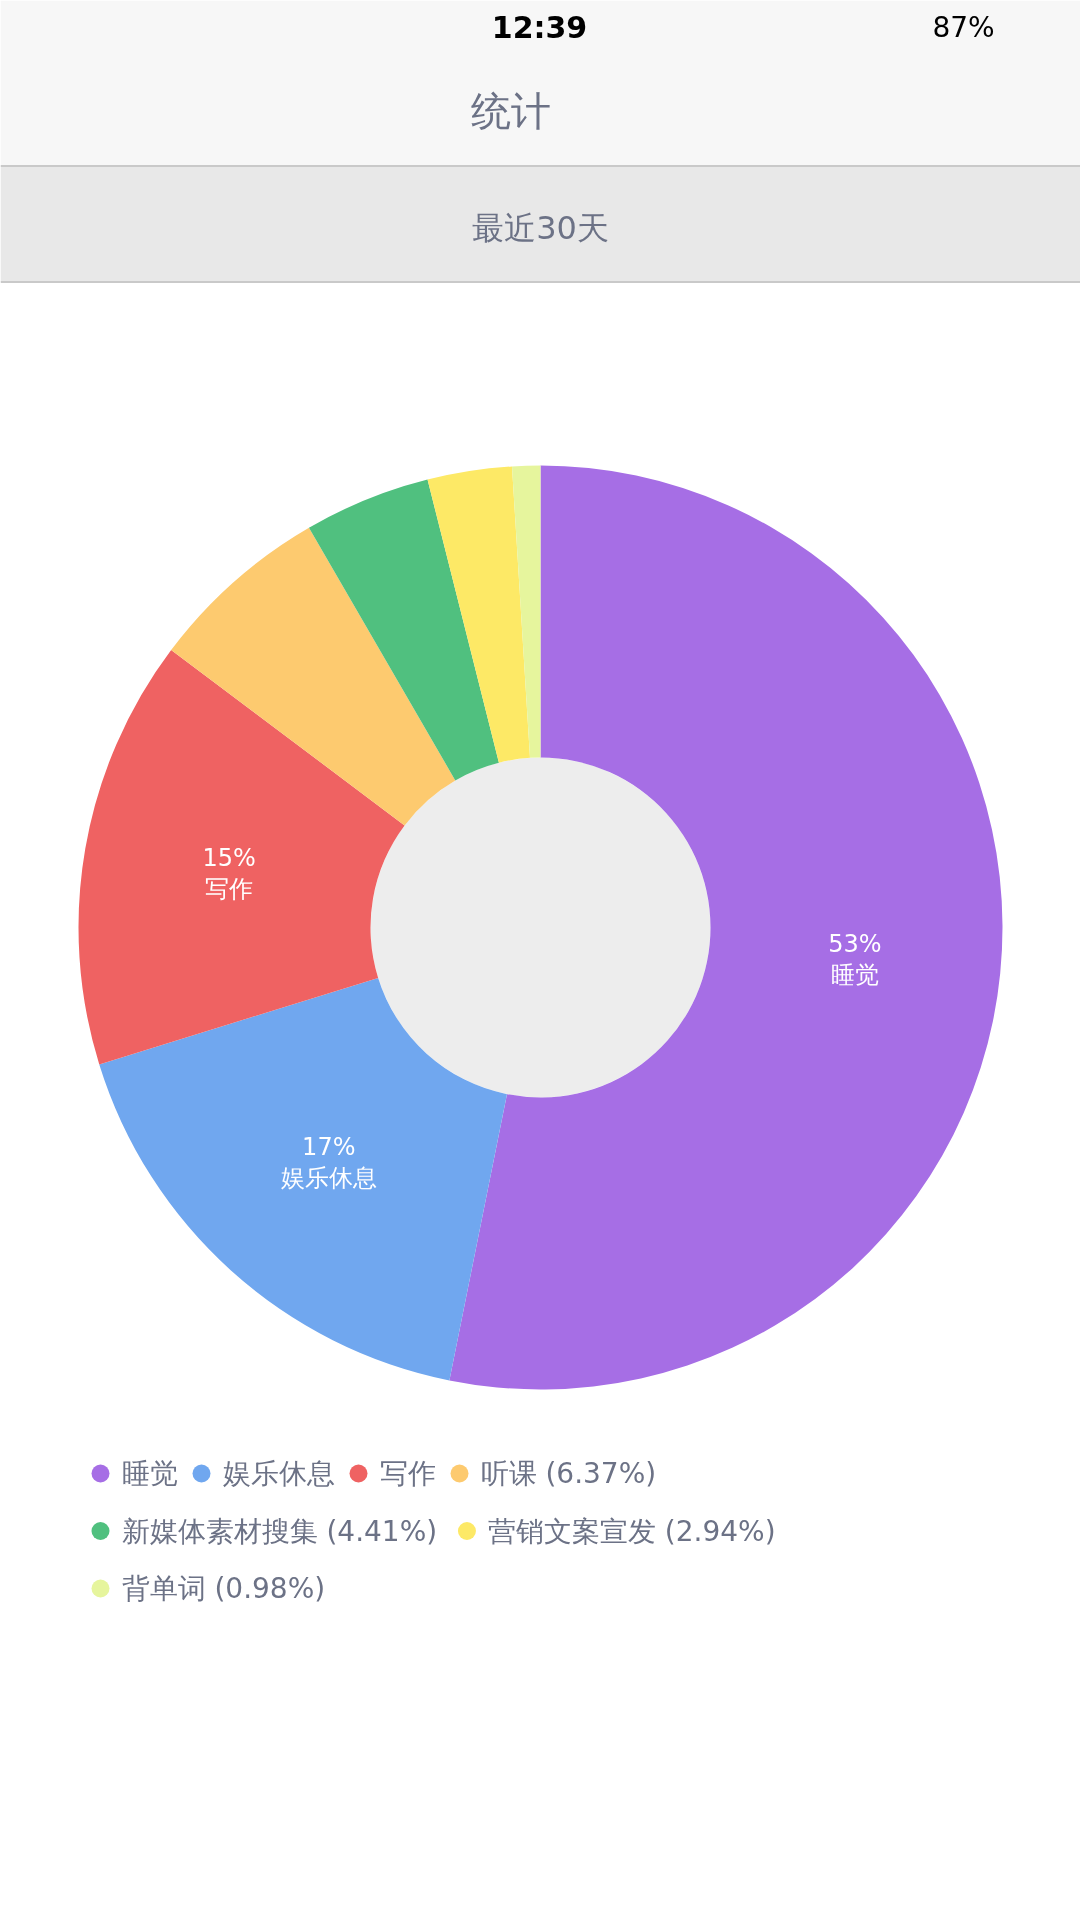 The image size is (1080, 1920). I want to click on chart-title: 统计, so click(510, 110).